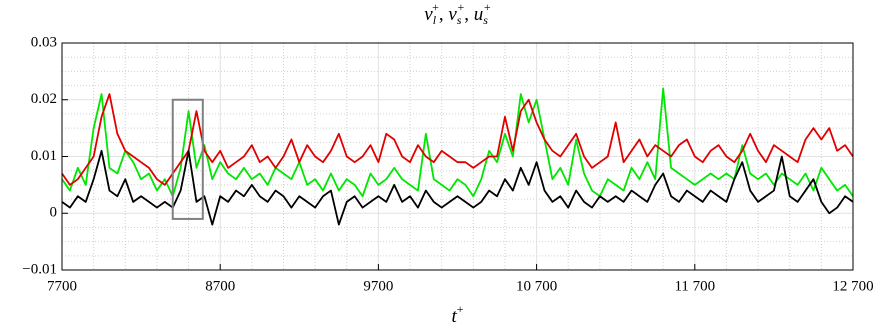  I want to click on symbol: u, so click(479, 14).